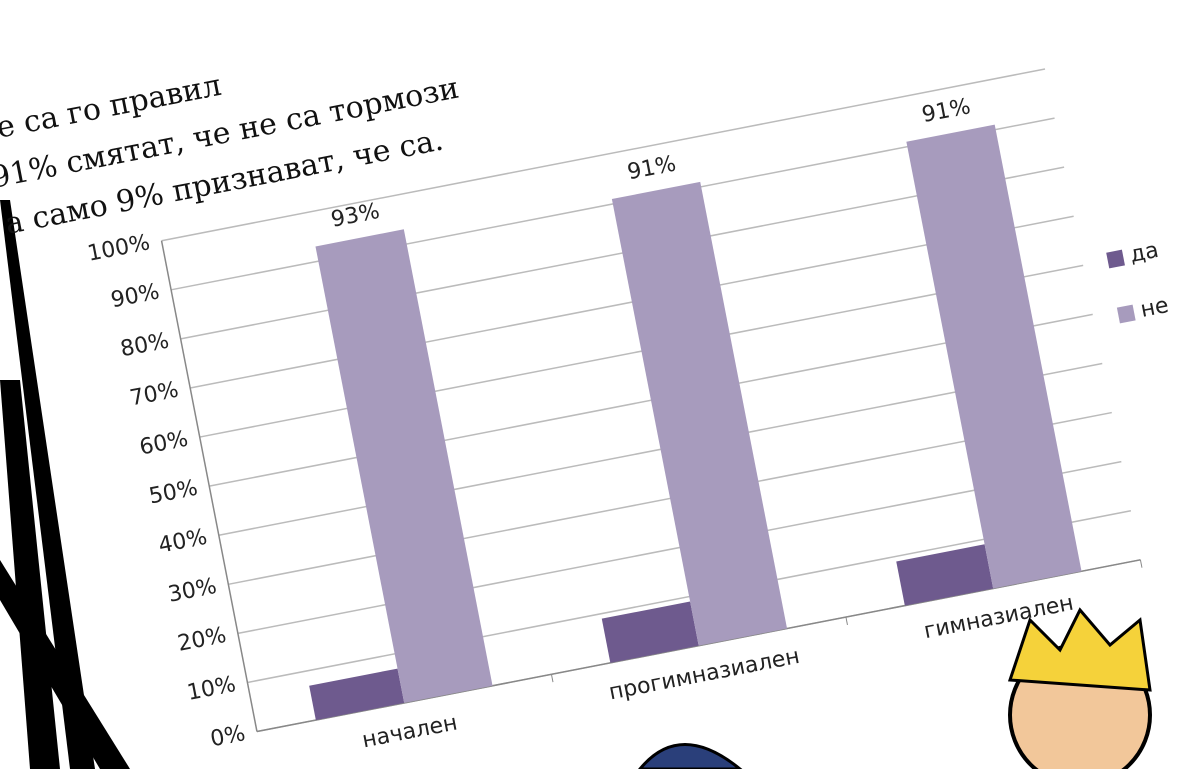 Image resolution: width=1183 pixels, height=769 pixels. What do you see at coordinates (209, 486) in the screenshot?
I see `y-axis` at bounding box center [209, 486].